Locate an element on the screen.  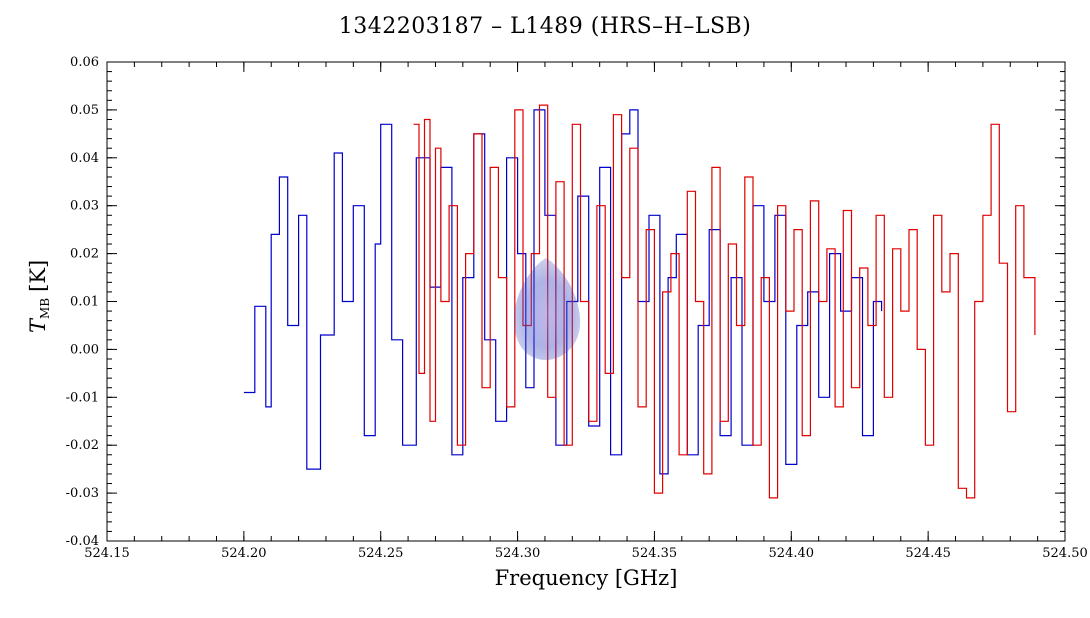
x-tick-label: 524.20 is located at coordinates (244, 553).